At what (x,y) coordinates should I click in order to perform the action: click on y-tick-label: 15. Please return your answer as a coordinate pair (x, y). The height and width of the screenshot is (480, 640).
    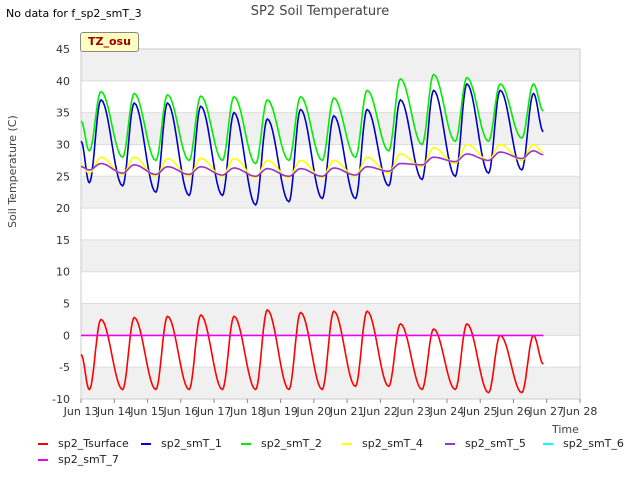
    Looking at the image, I should click on (63, 240).